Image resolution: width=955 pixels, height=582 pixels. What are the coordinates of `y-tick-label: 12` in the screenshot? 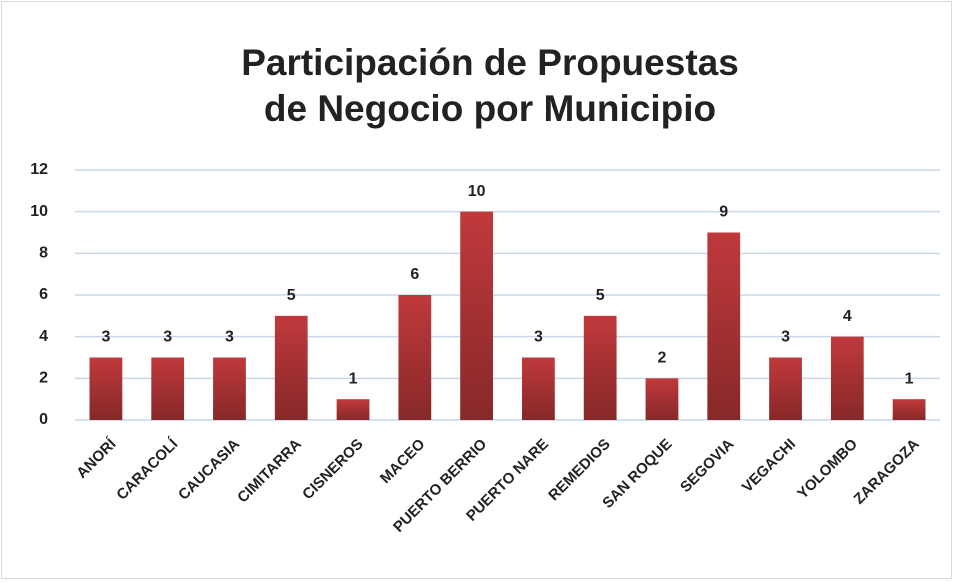 It's located at (39, 169).